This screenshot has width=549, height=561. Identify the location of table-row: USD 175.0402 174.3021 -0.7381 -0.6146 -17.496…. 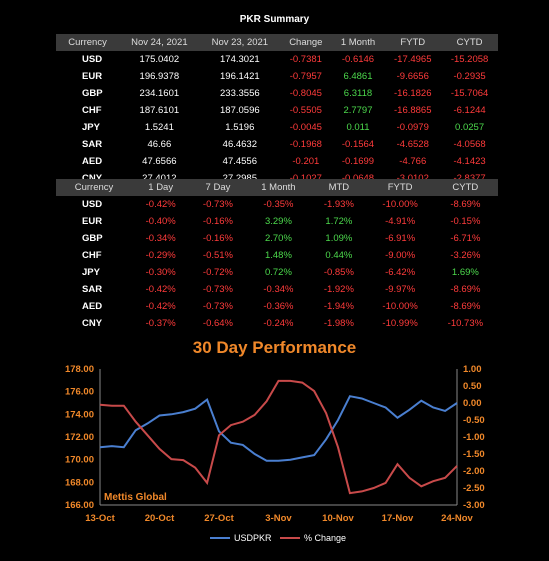
(277, 59).